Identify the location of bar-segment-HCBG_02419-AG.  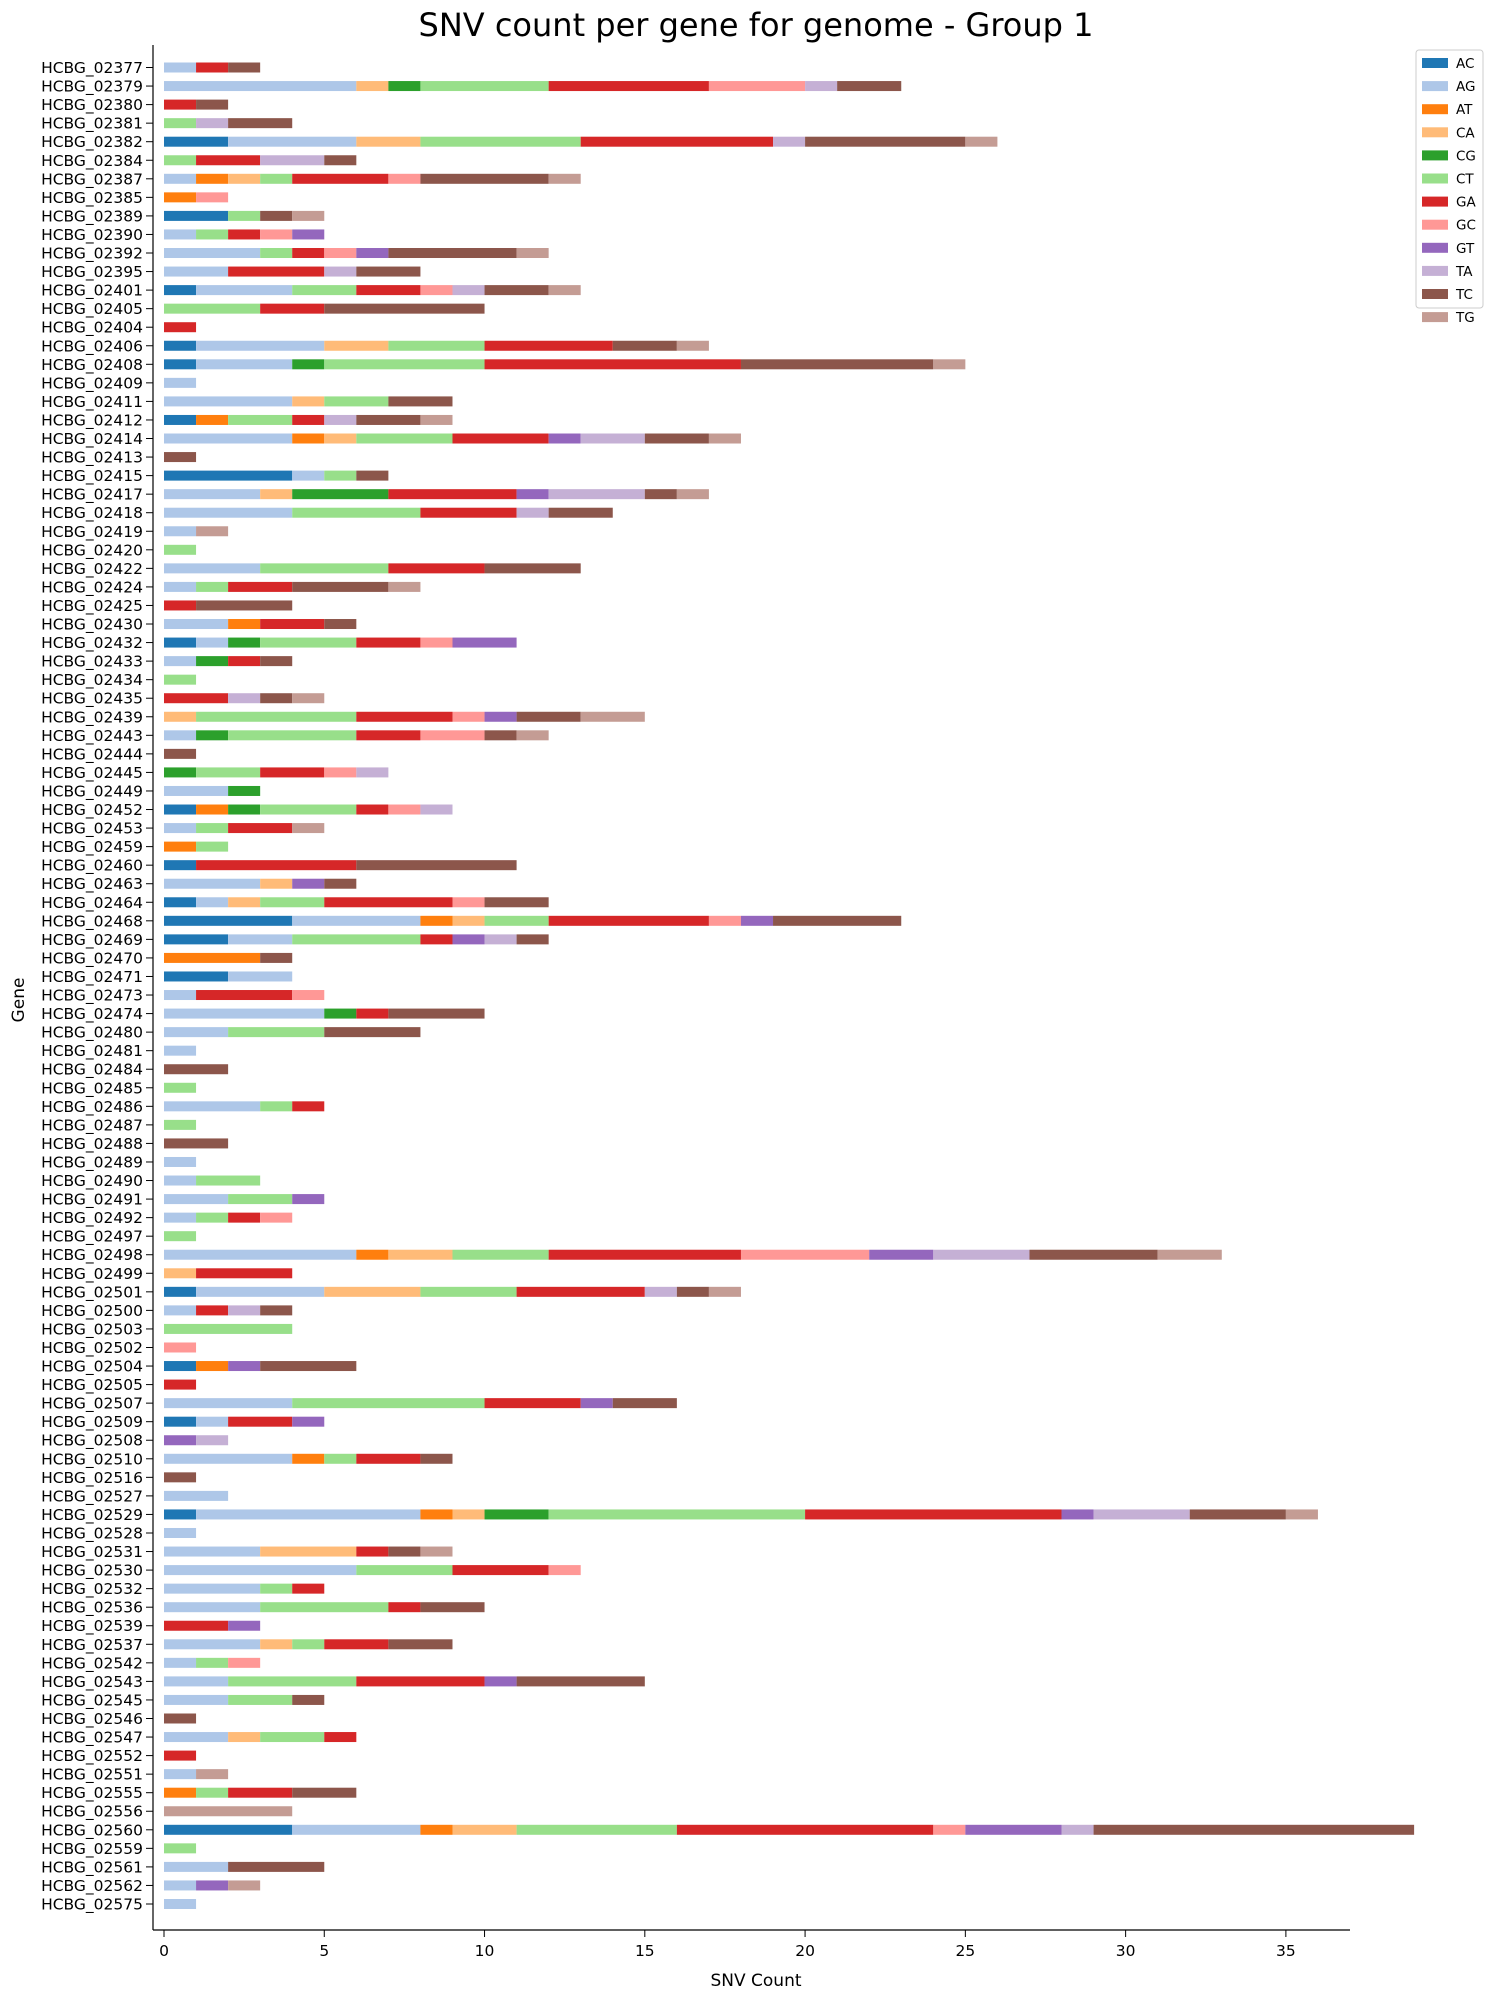
(180, 531).